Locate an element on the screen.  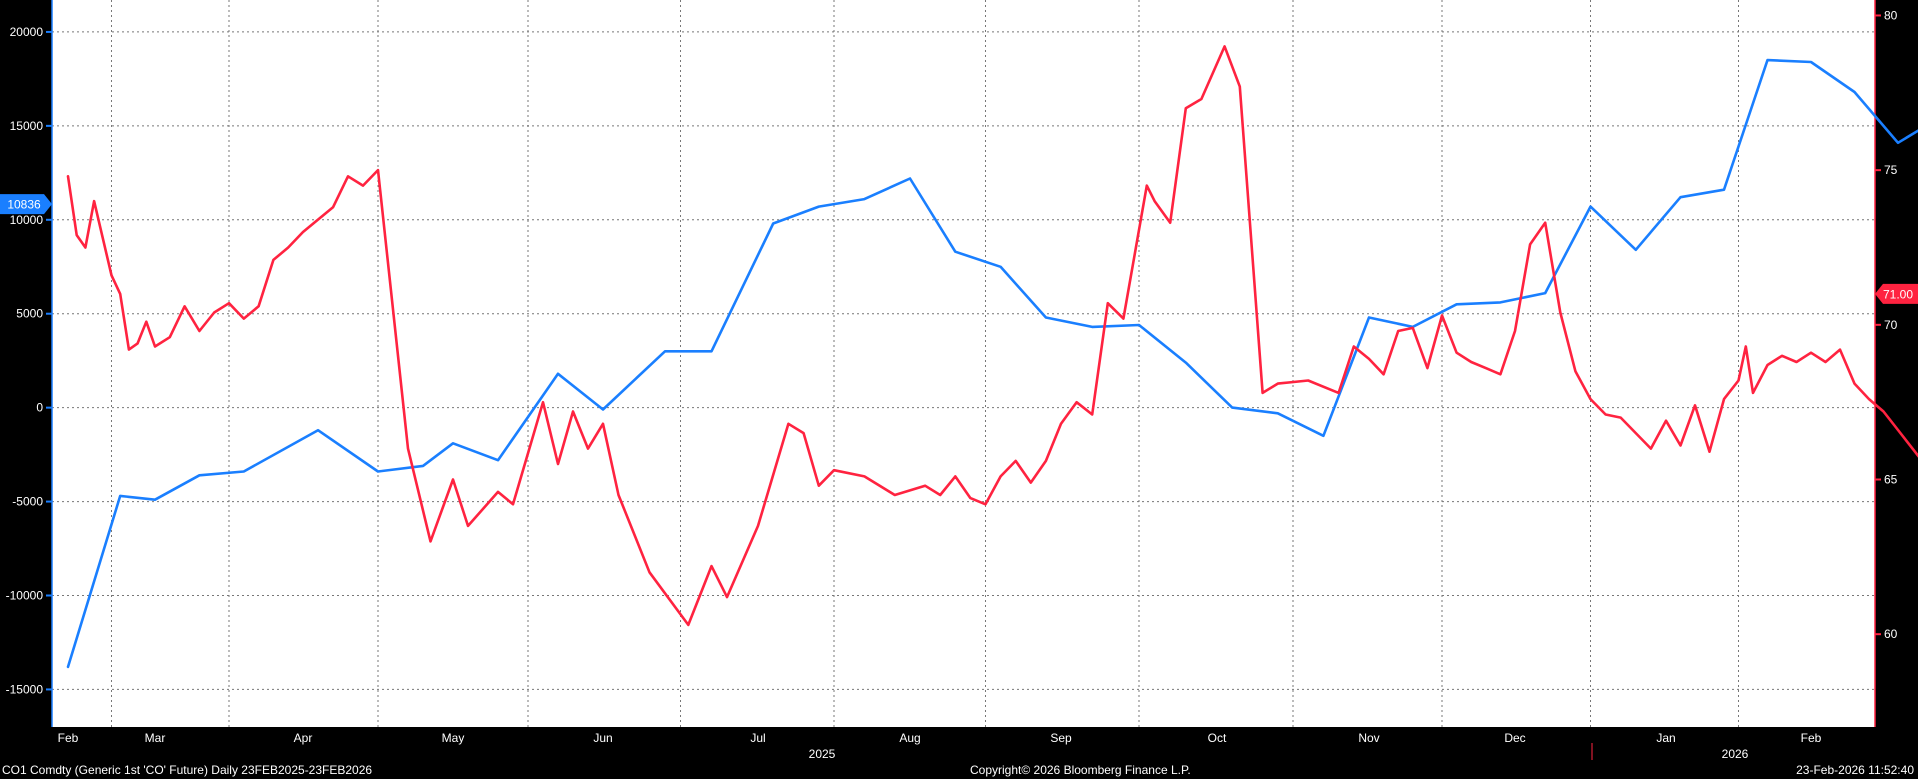
last-value-tag-left is located at coordinates (26, 204).